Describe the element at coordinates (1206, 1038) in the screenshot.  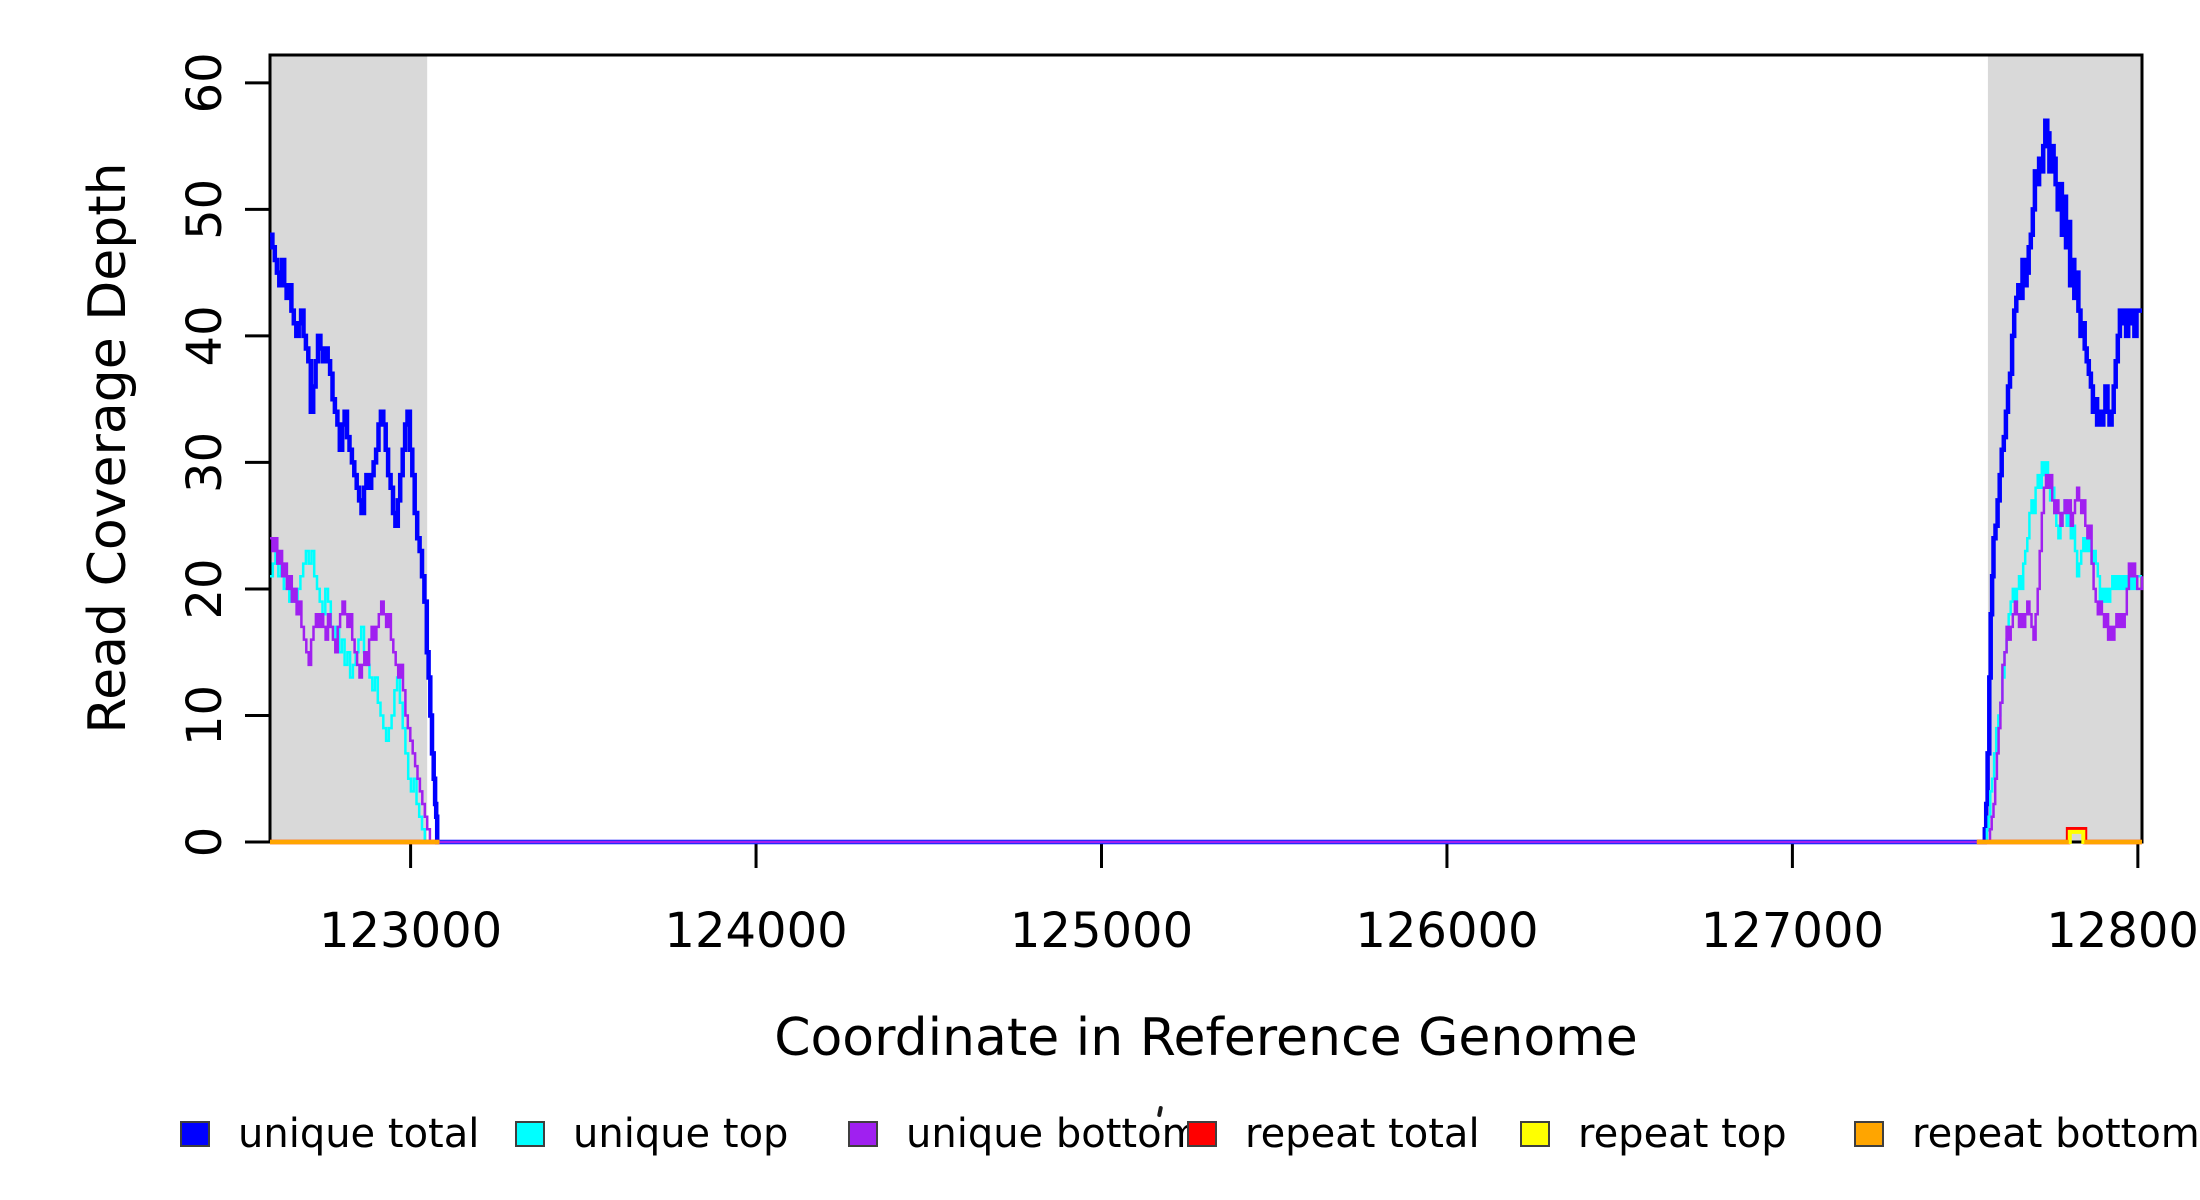
I see `x-axis-title: Coordinate in Reference Genome` at that location.